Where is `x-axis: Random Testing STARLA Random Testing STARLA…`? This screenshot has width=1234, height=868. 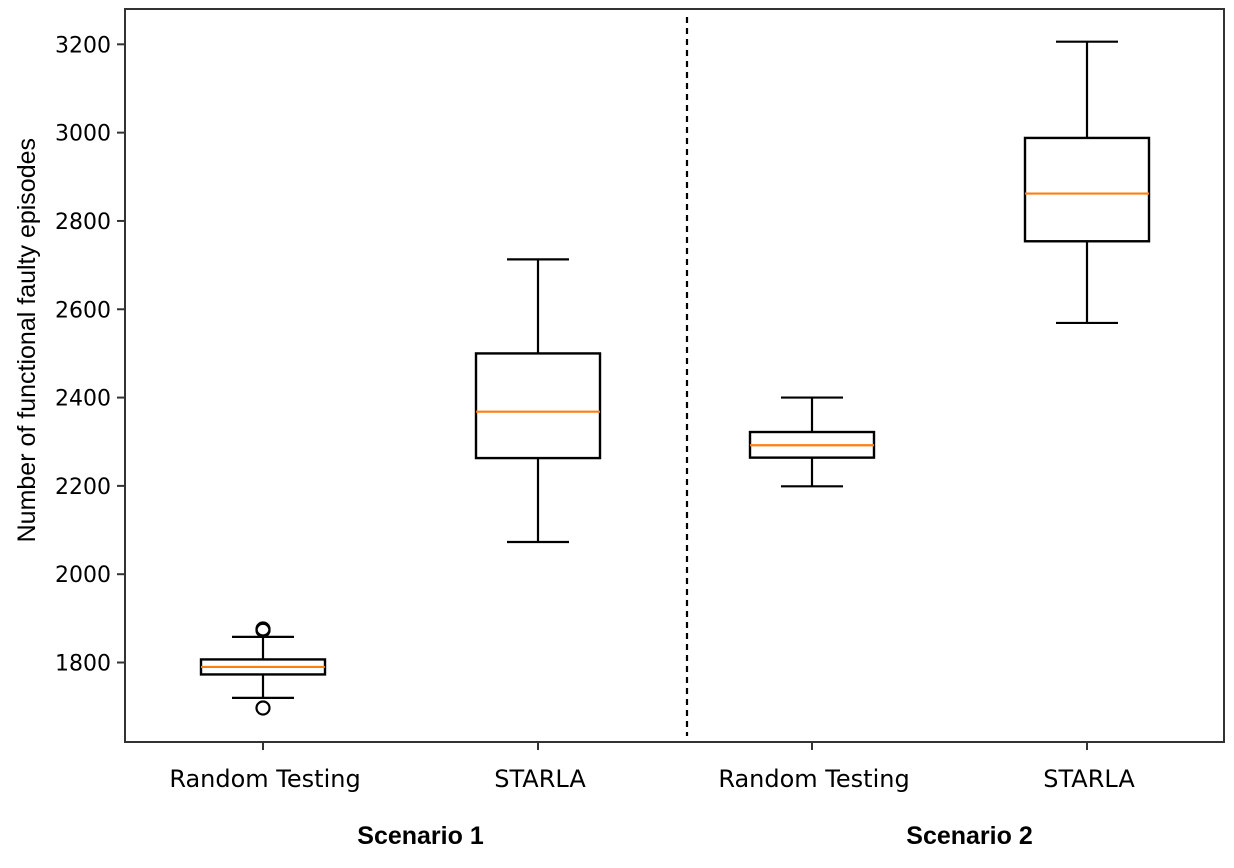
x-axis: Random Testing STARLA Random Testing STARLA… is located at coordinates (652, 796).